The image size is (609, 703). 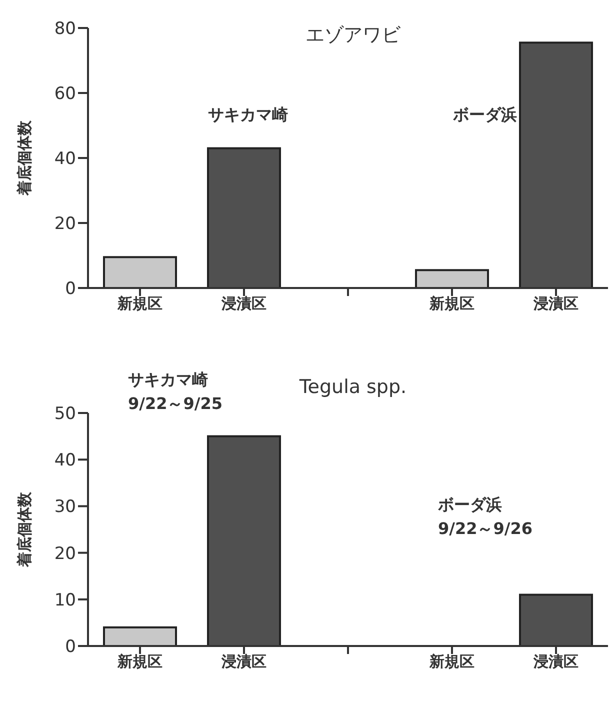 I want to click on annotation: ボーダ浜 9/22～9/26, so click(x=485, y=517).